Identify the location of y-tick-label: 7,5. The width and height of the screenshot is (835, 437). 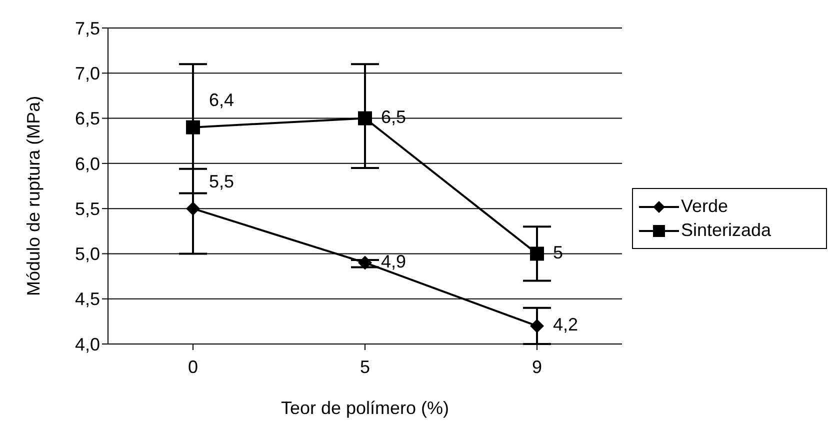
(87, 28).